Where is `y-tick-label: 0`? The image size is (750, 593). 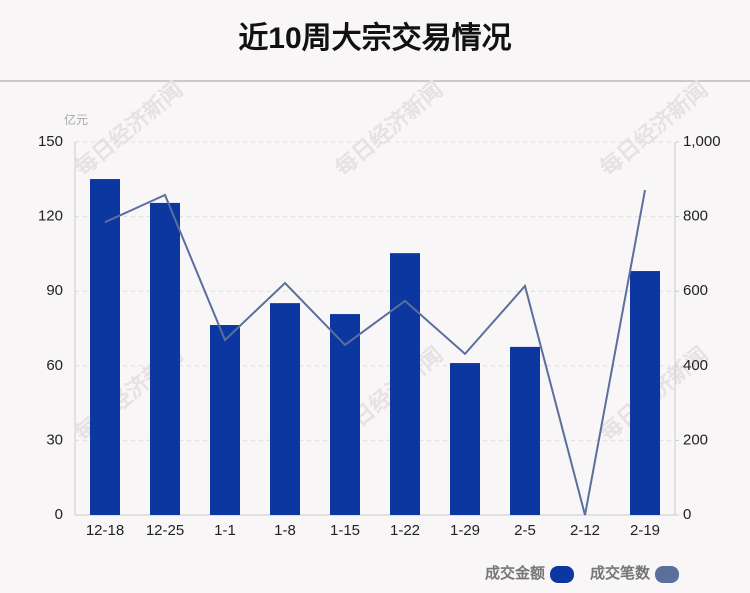 y-tick-label: 0 is located at coordinates (59, 514).